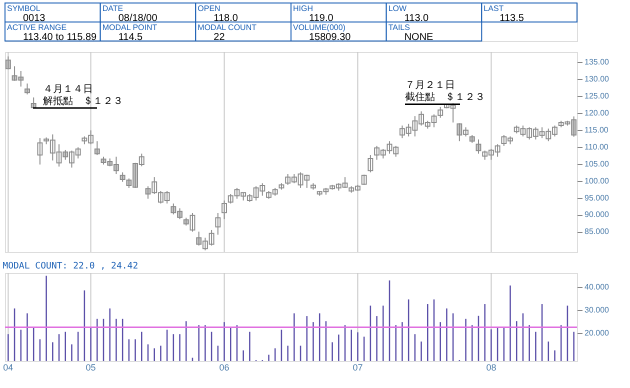 The image size is (630, 388). Describe the element at coordinates (419, 37) in the screenshot. I see `text: NONE` at that location.